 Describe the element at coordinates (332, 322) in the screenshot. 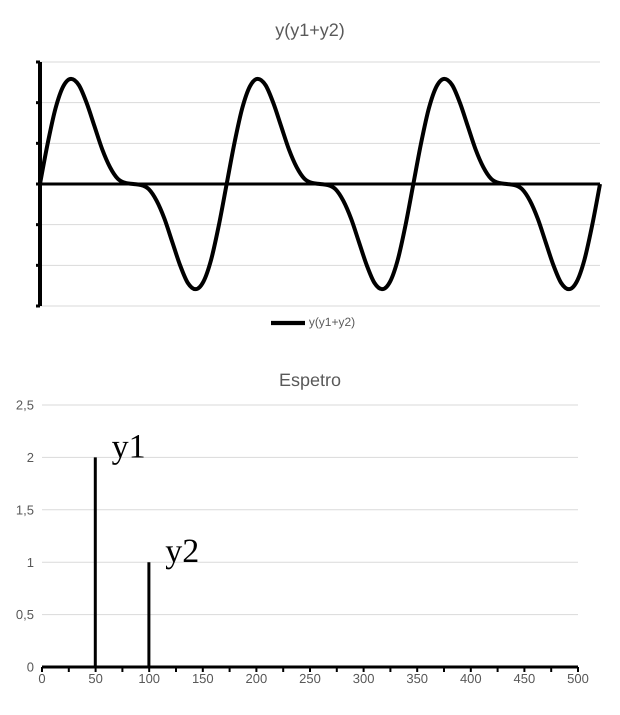

I see `legend-label: y(y1+y2)` at that location.